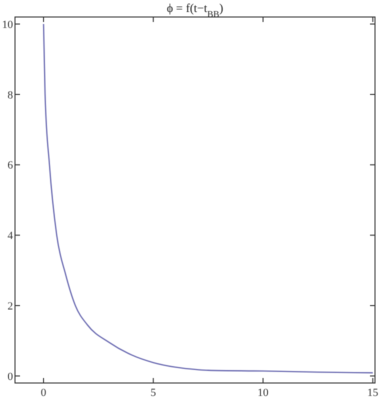 This screenshot has width=382, height=400. I want to click on chart-title: ϕ = f(t−t$_{BB}$), so click(195, 10).